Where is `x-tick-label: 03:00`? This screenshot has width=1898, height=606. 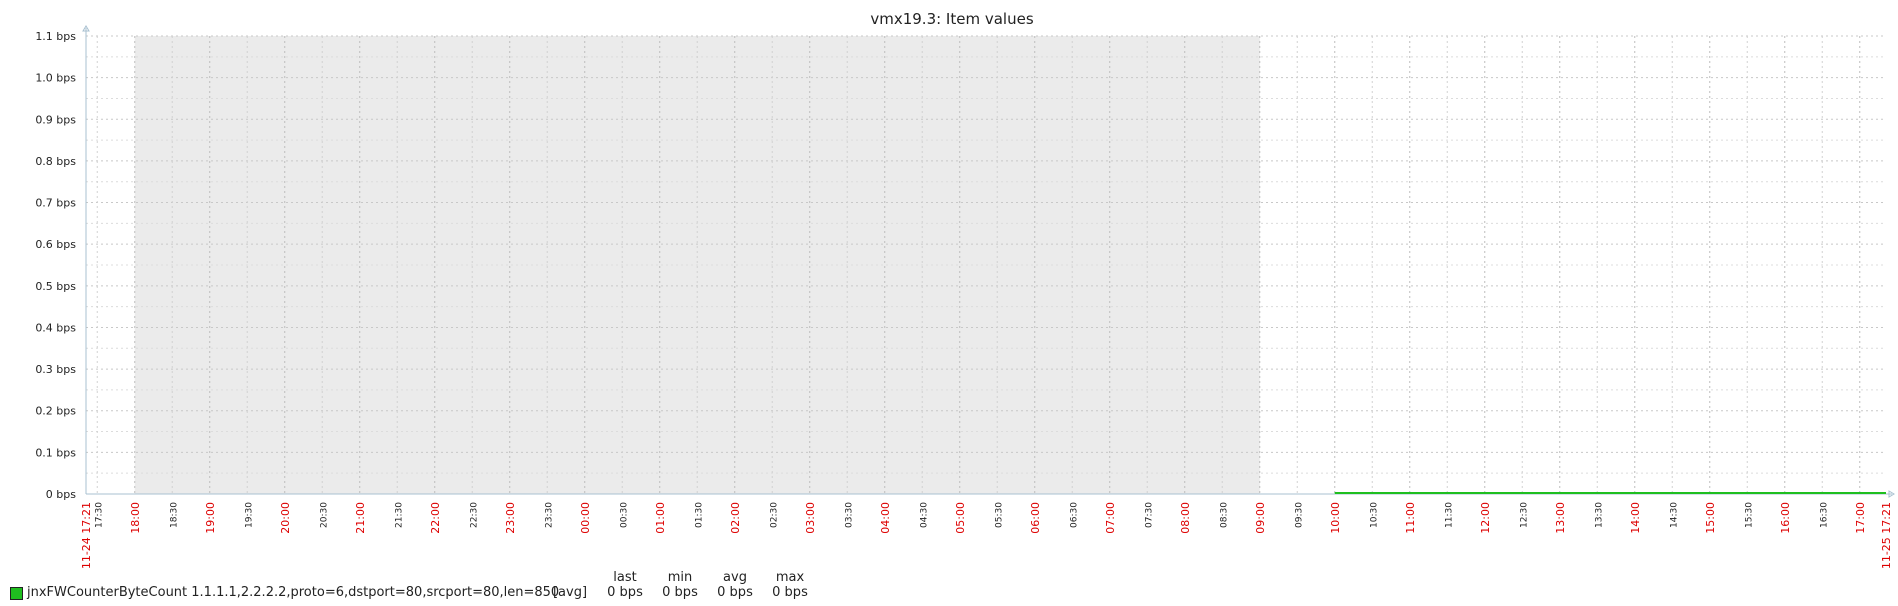
x-tick-label: 03:00 is located at coordinates (810, 518).